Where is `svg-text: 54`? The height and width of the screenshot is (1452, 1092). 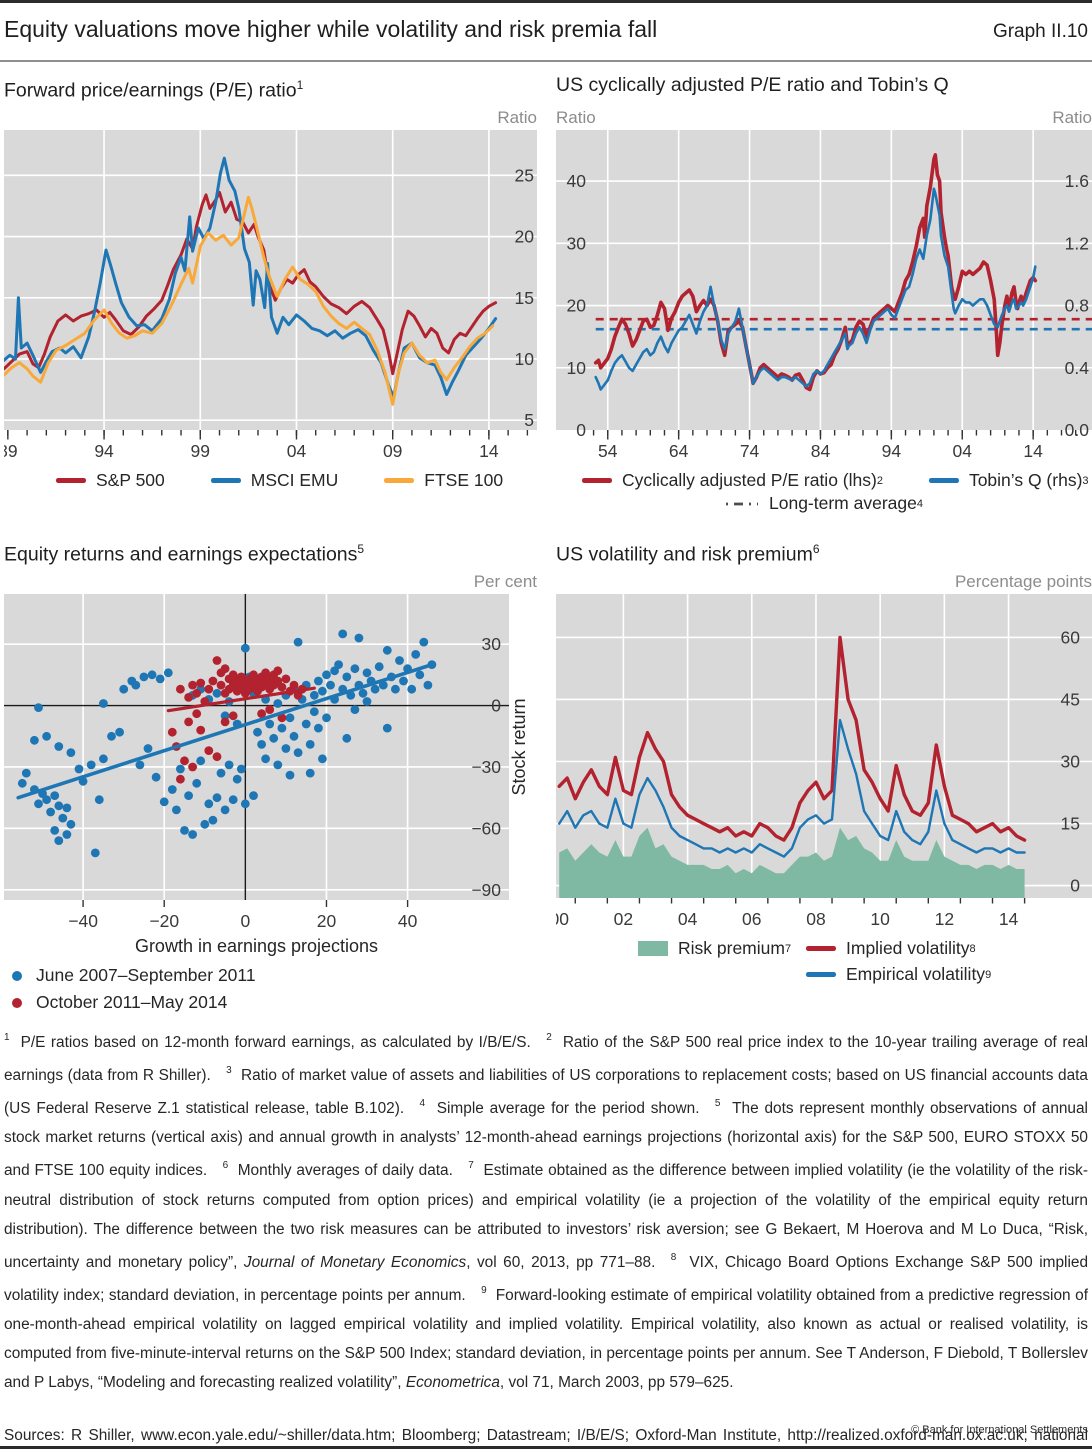
svg-text: 54 is located at coordinates (608, 451).